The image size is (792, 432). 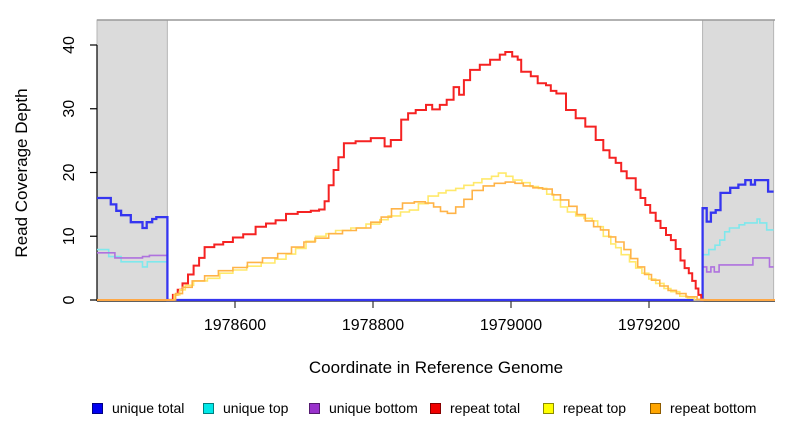 I want to click on x-tick-1979200: 1979200, so click(x=649, y=325).